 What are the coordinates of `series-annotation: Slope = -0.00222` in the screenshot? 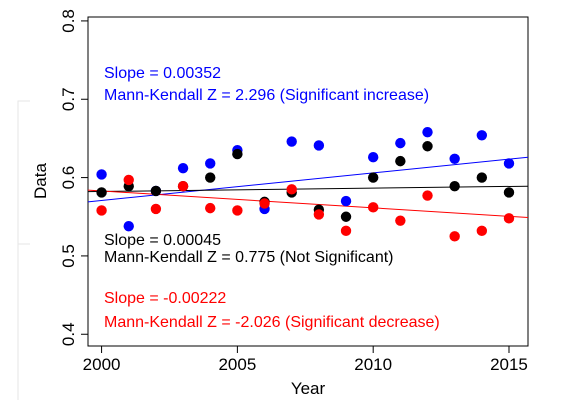 It's located at (165, 298).